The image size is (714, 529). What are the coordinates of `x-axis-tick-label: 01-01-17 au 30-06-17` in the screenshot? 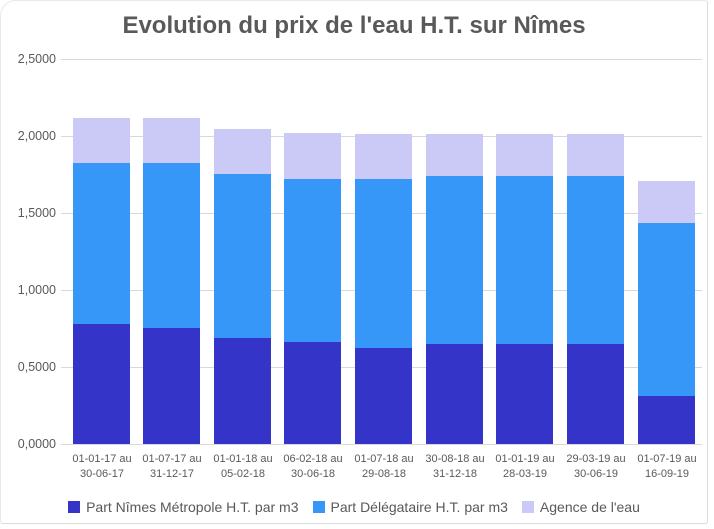 It's located at (102, 467).